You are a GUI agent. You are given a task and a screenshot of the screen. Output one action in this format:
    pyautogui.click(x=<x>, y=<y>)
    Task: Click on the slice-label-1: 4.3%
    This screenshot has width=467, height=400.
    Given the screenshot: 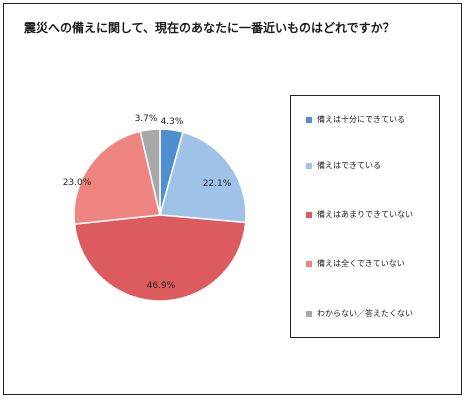 What is the action you would take?
    pyautogui.click(x=172, y=122)
    